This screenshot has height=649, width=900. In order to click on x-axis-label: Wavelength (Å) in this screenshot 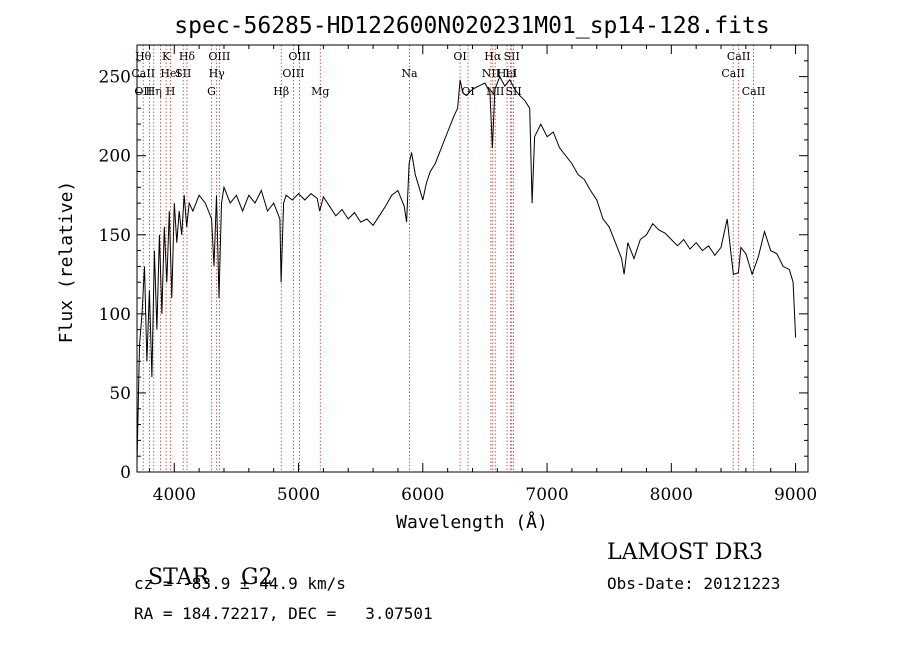, I will do `click(472, 522)`.